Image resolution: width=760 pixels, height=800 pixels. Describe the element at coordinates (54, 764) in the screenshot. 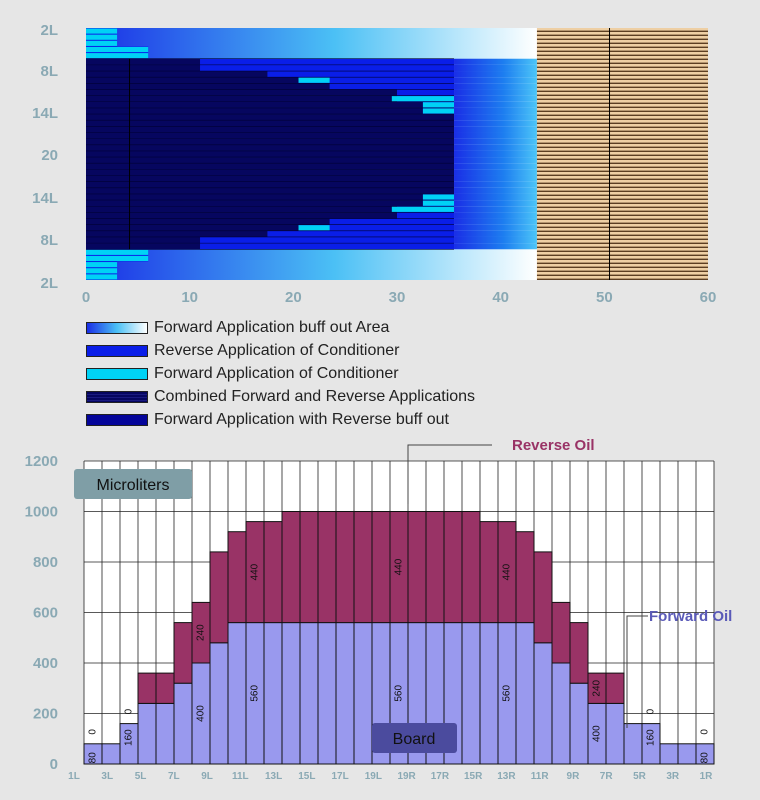

I see `y-tick-label: 0` at that location.